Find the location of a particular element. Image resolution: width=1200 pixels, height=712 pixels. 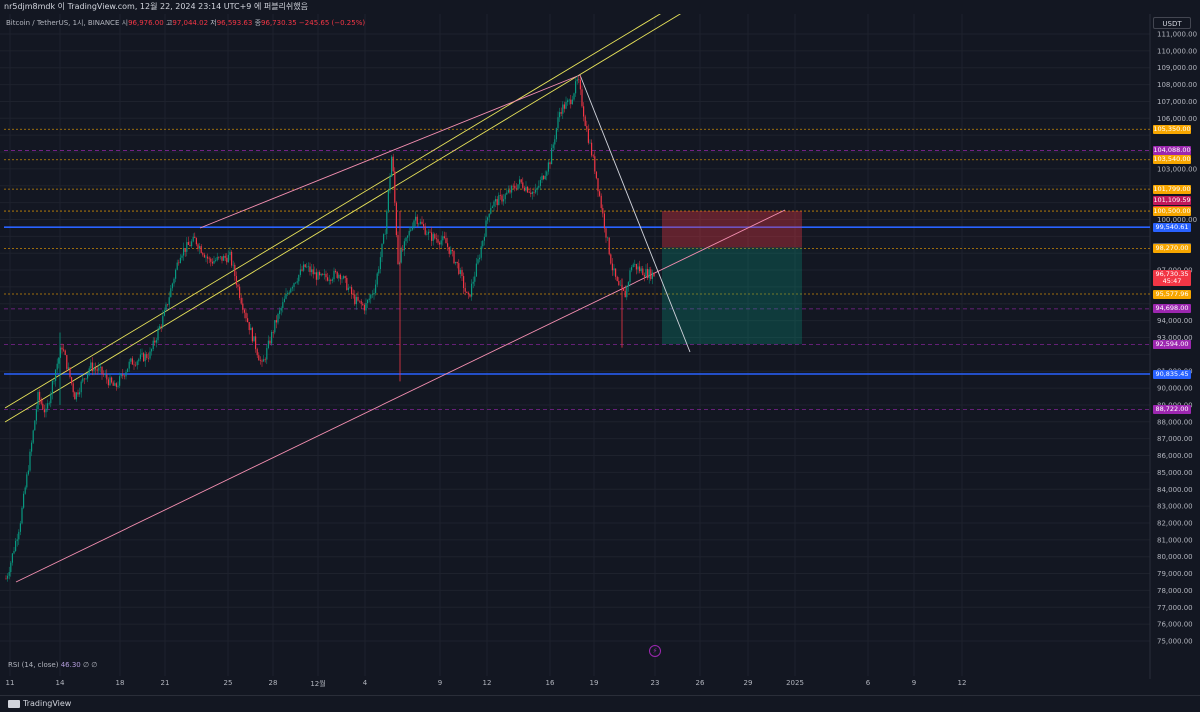

open-label: 시 is located at coordinates (125, 23).